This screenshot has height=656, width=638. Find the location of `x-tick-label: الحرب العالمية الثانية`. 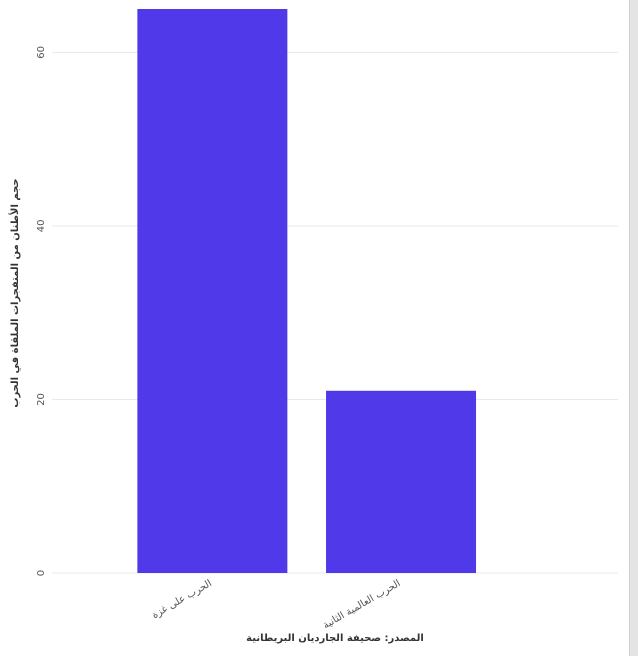

x-tick-label: الحرب العالمية الثانية is located at coordinates (361, 604).